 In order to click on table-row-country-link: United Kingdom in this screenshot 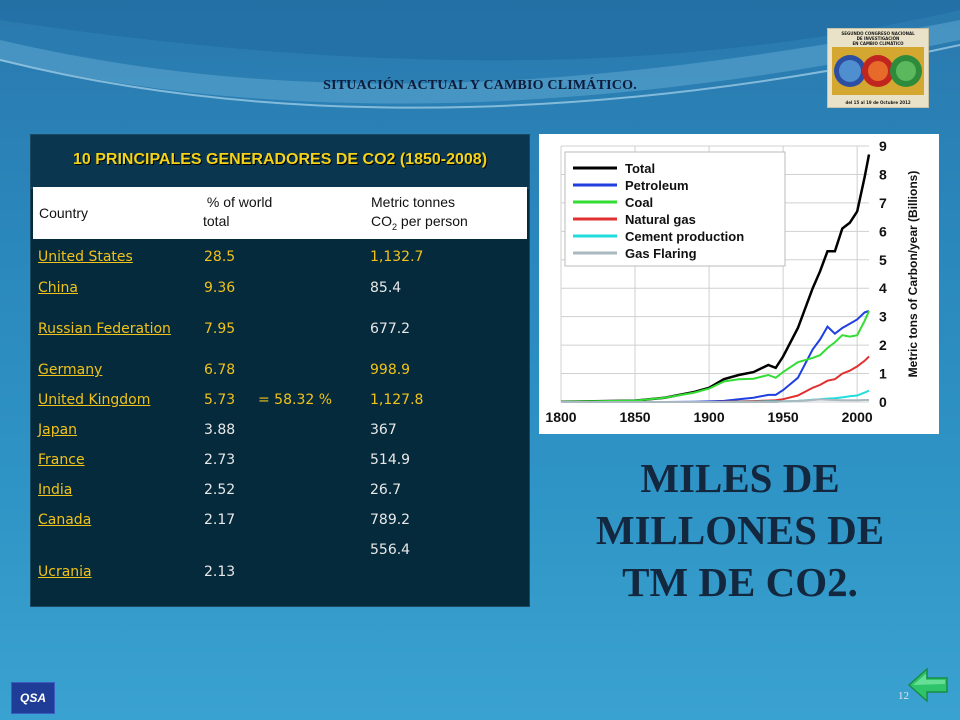, I will do `click(94, 400)`.